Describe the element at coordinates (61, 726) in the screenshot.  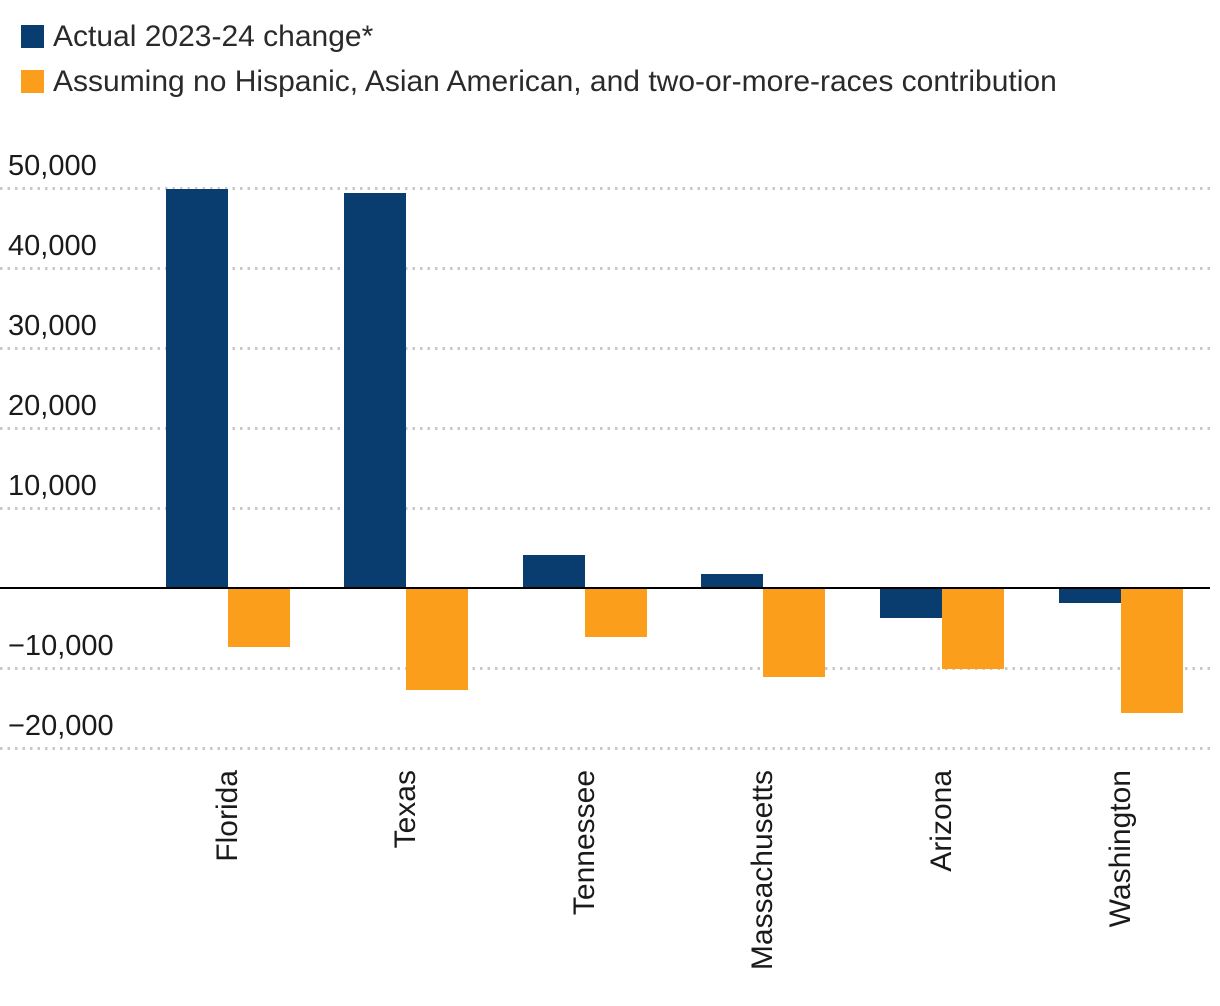
I see `y-tick-label--20000: −20,000` at that location.